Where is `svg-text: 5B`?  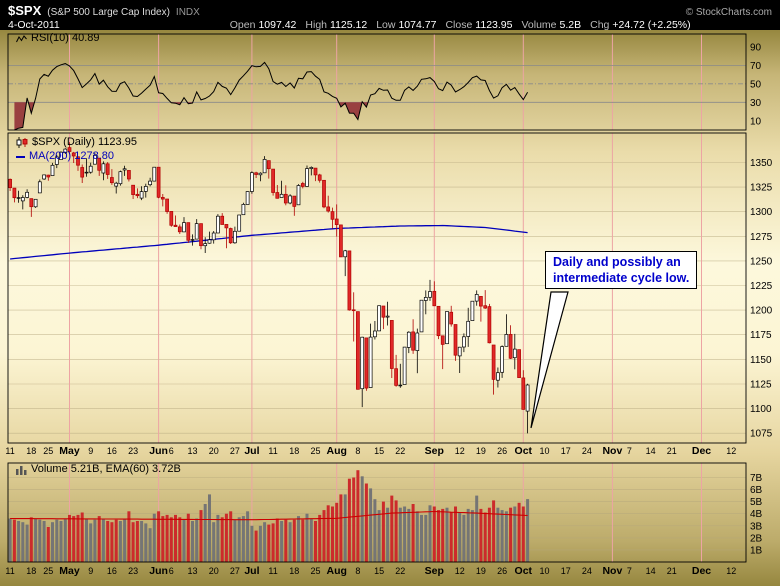
svg-text: 5B is located at coordinates (756, 502).